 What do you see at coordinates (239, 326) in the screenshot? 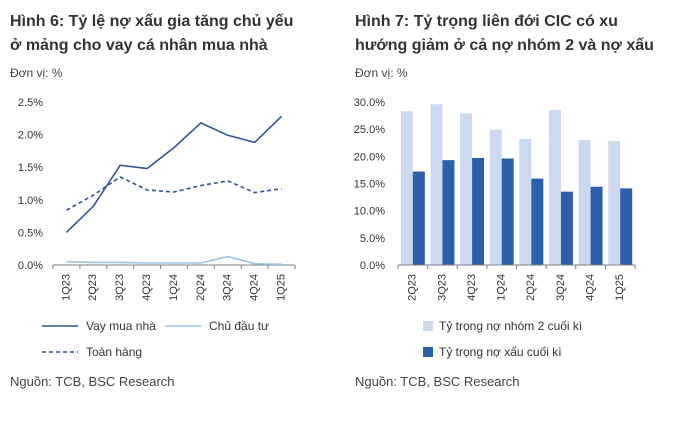
I see `legend-label: Chủ đầu tư` at bounding box center [239, 326].